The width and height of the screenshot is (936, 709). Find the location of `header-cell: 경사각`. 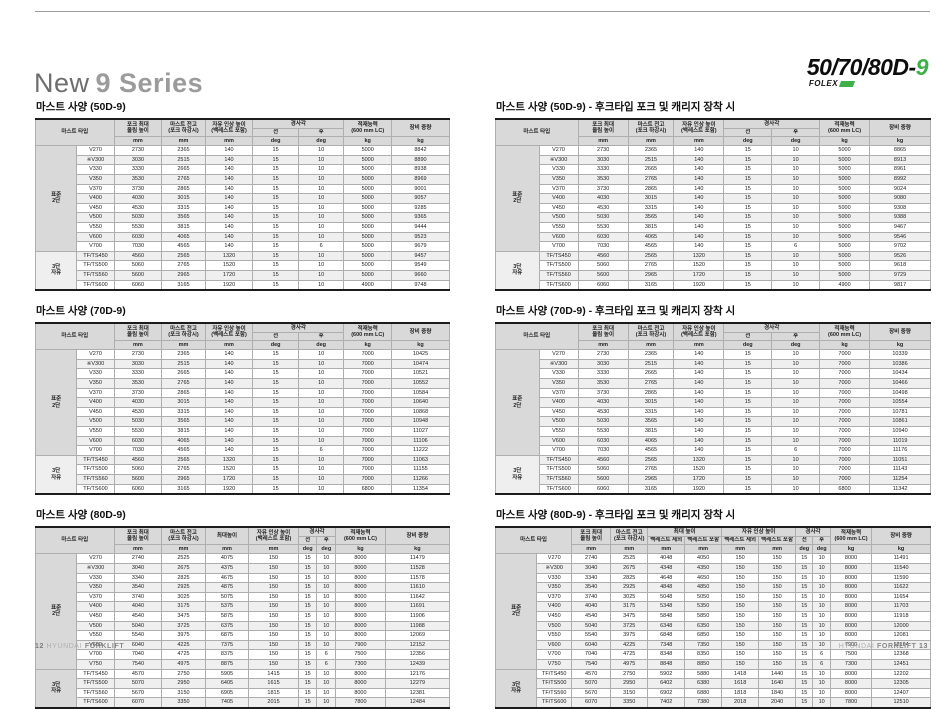

header-cell: 경사각 is located at coordinates (298, 327).